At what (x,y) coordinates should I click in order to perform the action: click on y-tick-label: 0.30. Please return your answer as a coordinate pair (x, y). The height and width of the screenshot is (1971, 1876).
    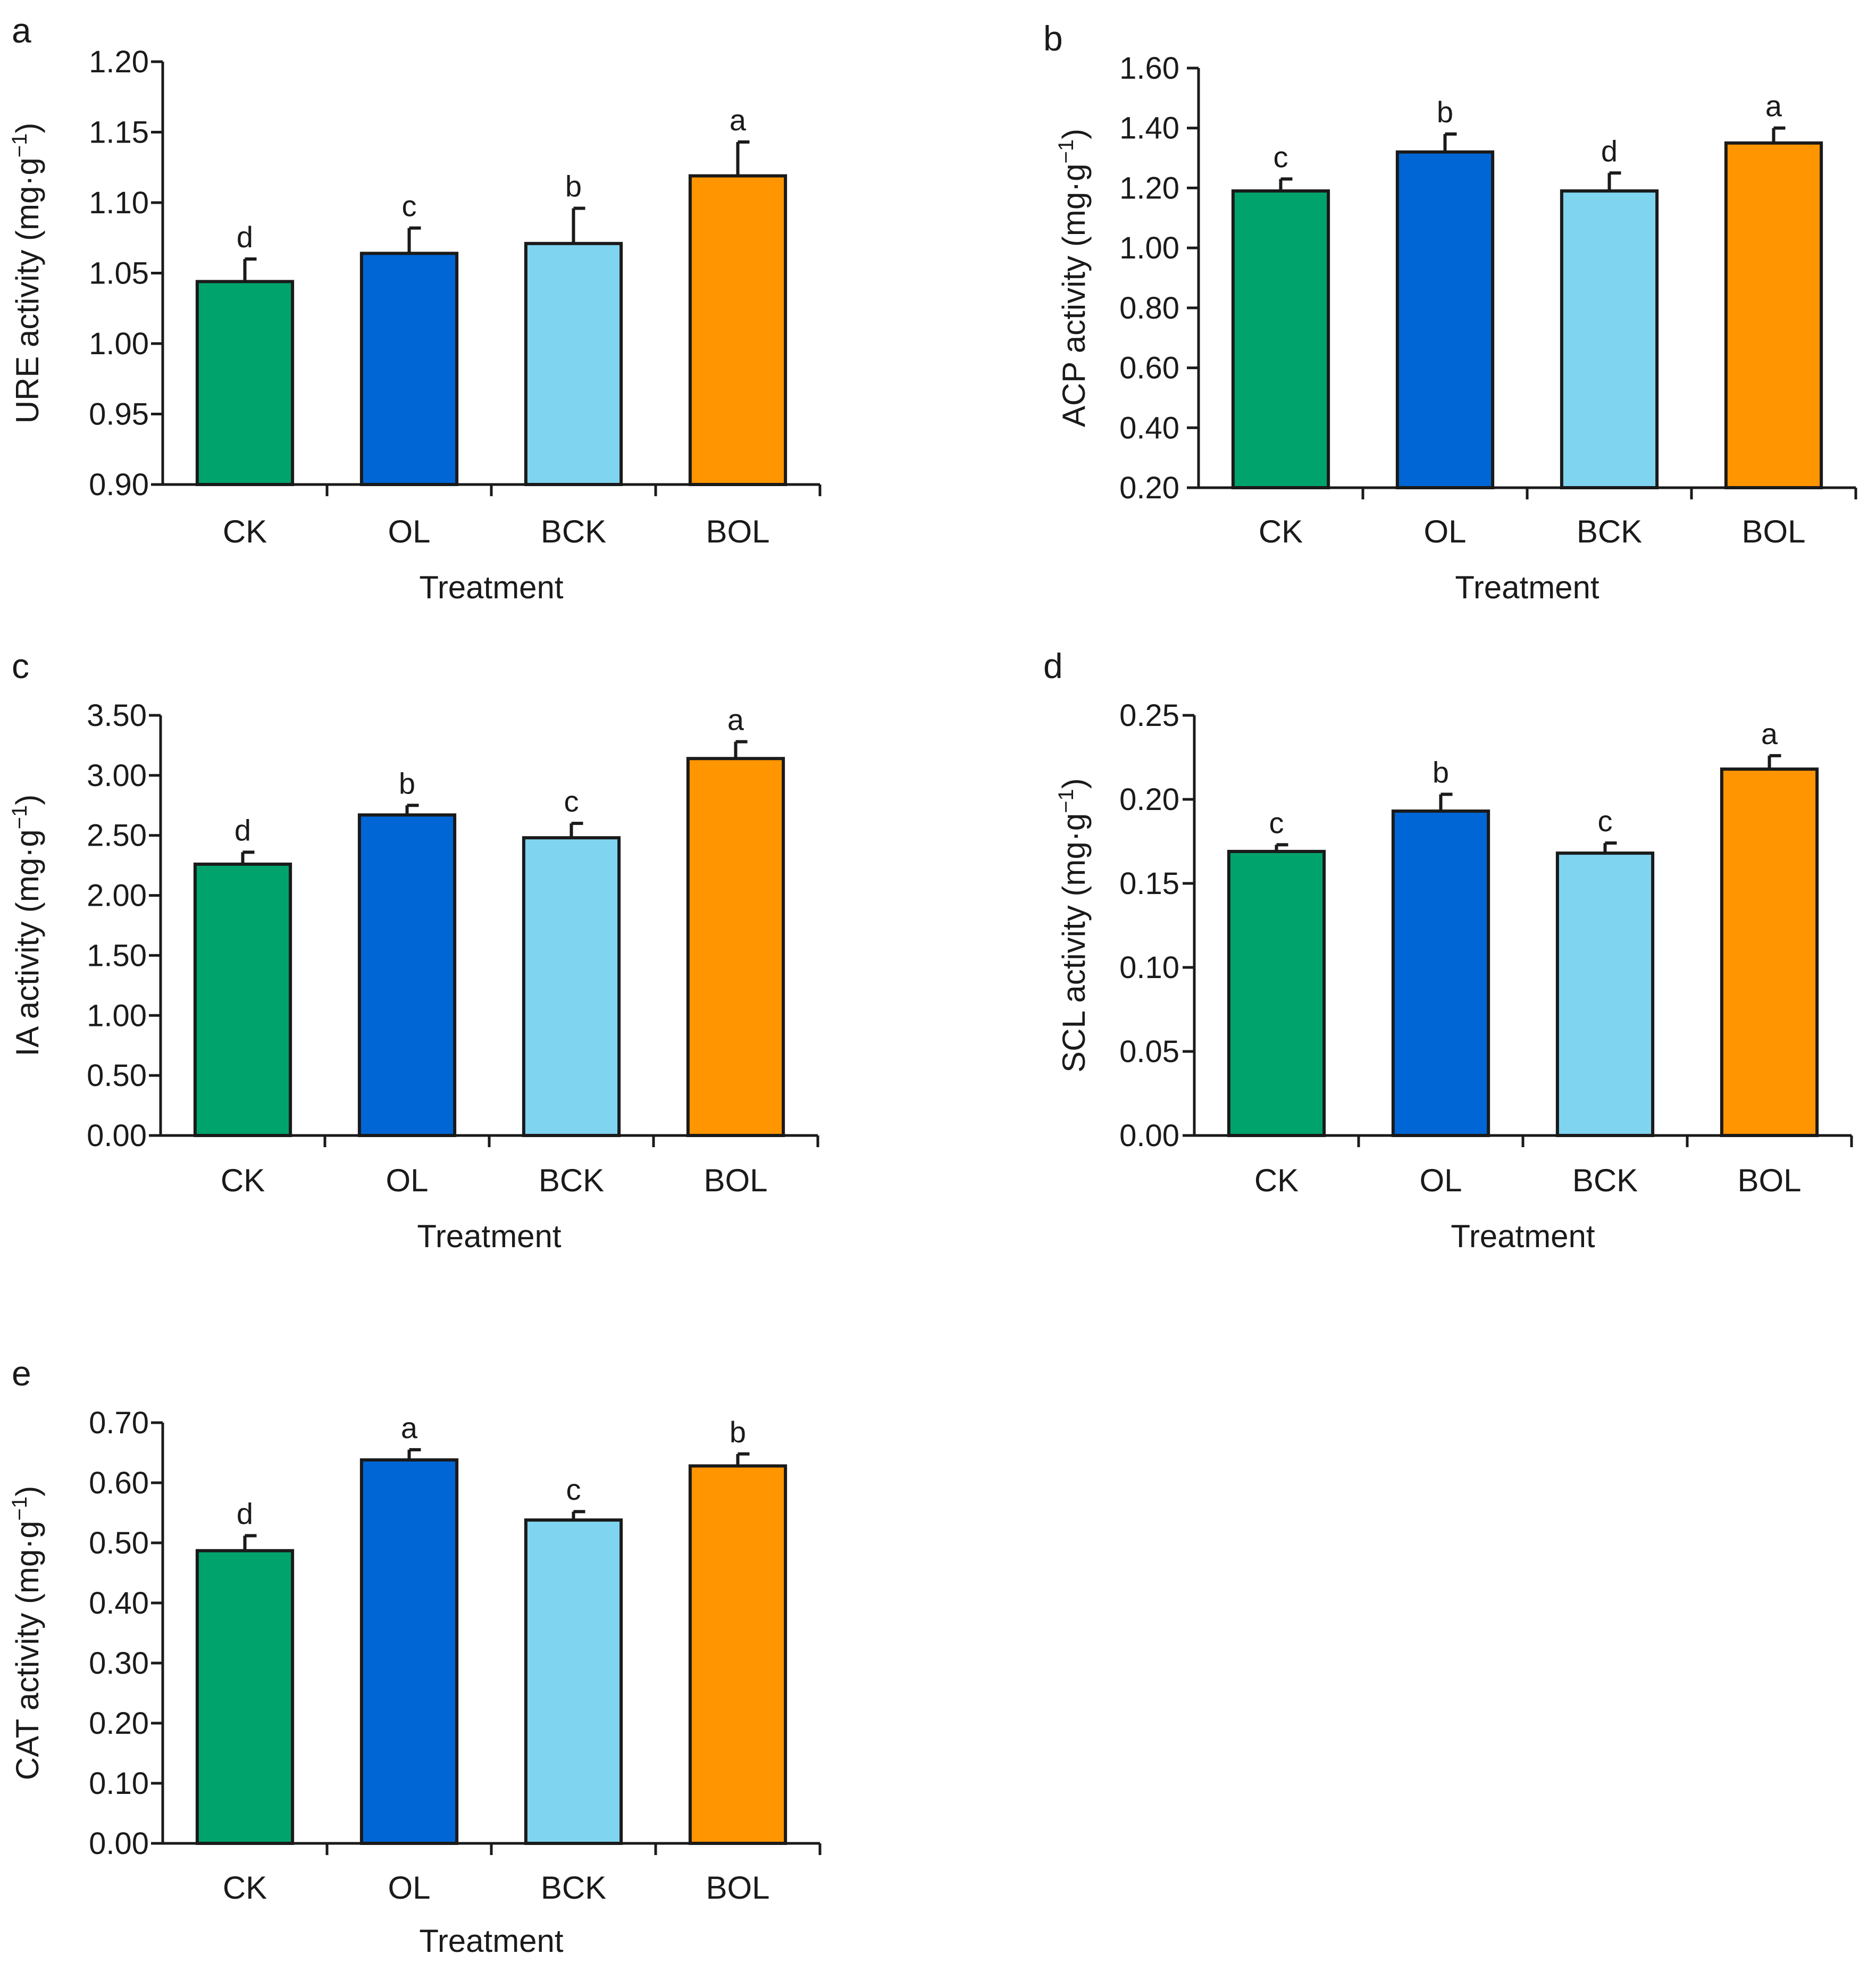
    Looking at the image, I should click on (119, 1663).